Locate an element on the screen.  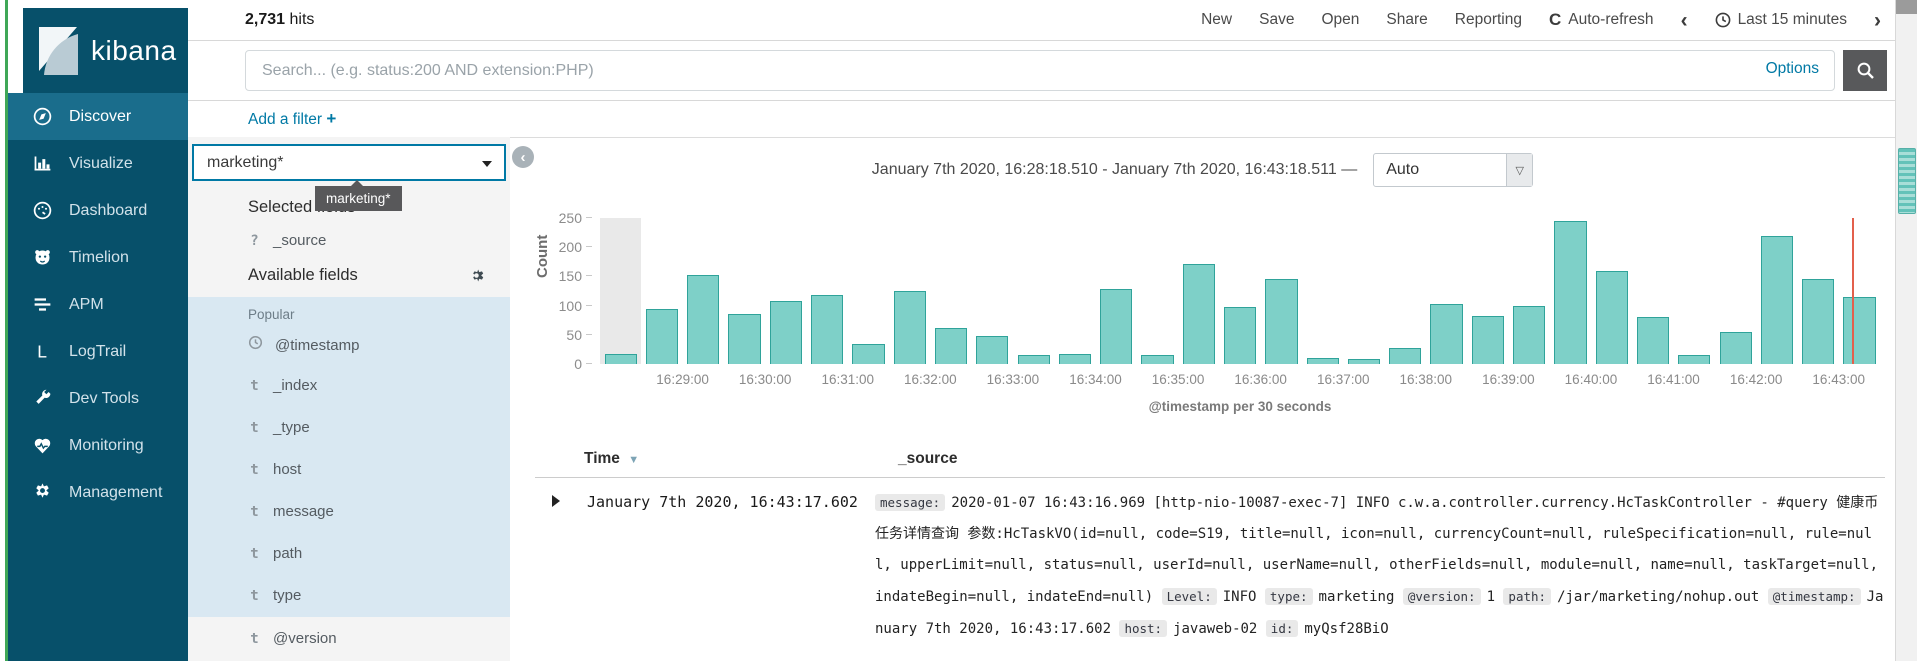
toolbar-share-button: Share is located at coordinates (1407, 19).